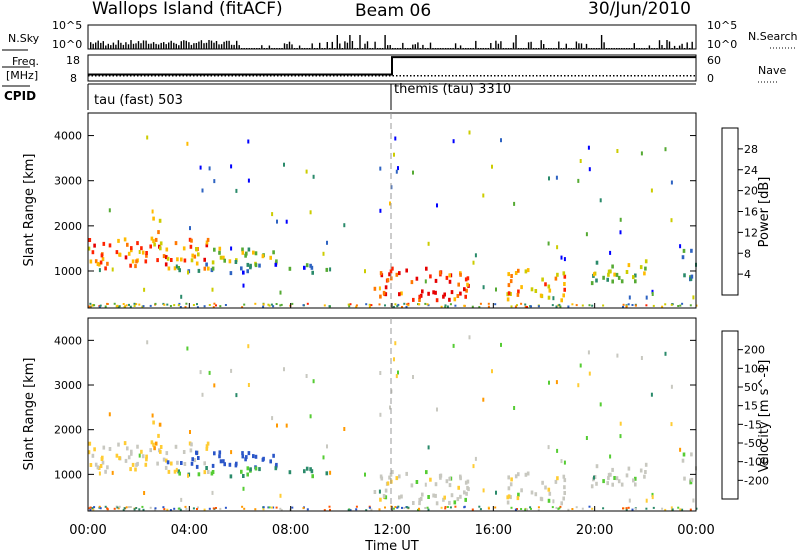  Describe the element at coordinates (22, 75) in the screenshot. I see `freq-label-2: [MHz]` at that location.